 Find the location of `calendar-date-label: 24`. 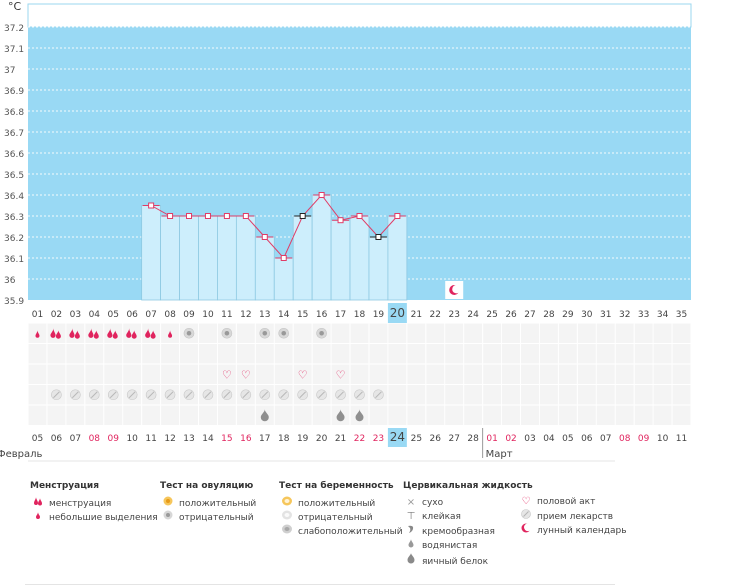

calendar-date-label: 24 is located at coordinates (397, 437).